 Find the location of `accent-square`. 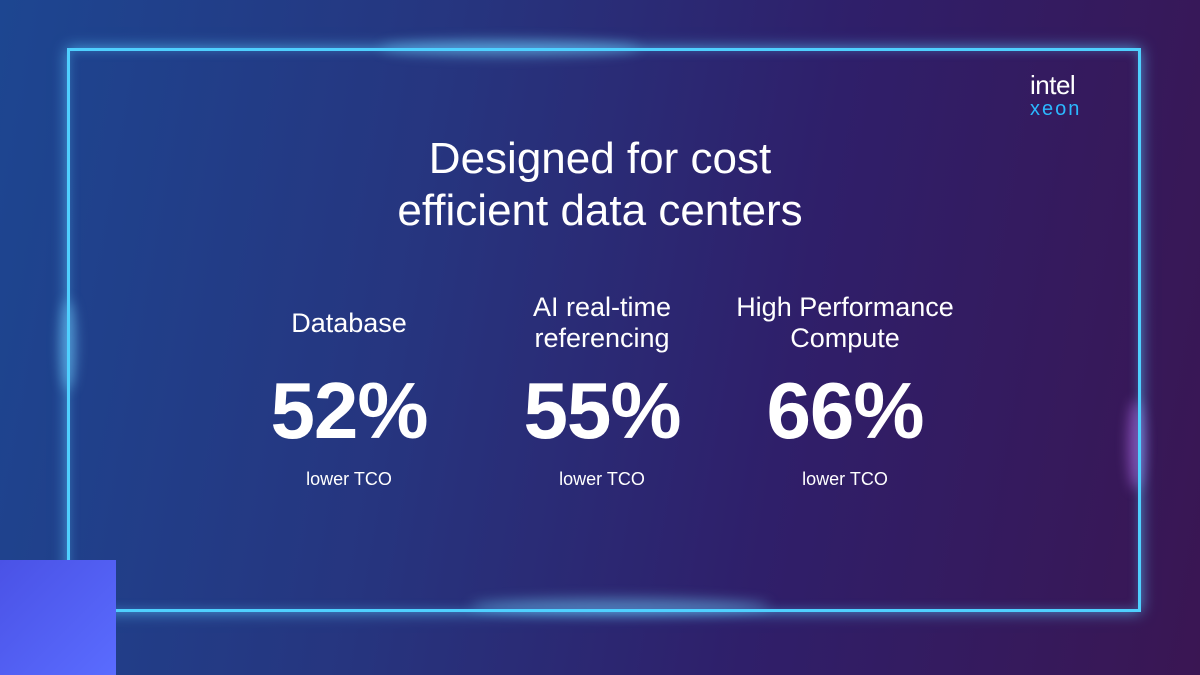

accent-square is located at coordinates (58, 617).